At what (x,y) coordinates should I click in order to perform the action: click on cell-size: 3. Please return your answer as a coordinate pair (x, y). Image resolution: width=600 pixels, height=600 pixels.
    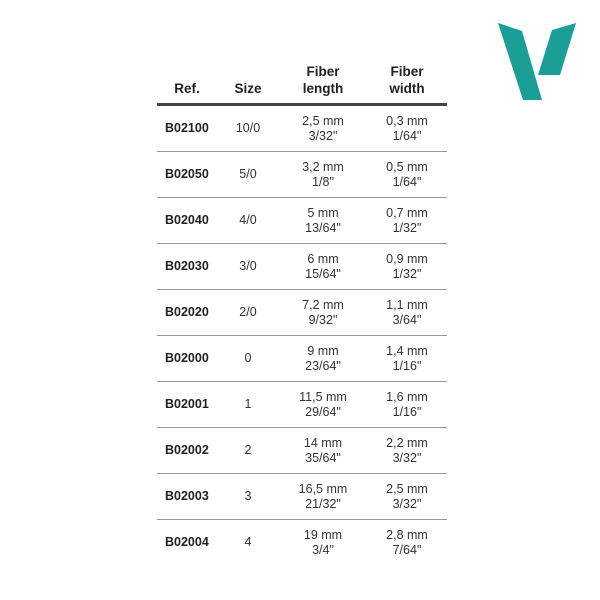
    Looking at the image, I should click on (248, 496).